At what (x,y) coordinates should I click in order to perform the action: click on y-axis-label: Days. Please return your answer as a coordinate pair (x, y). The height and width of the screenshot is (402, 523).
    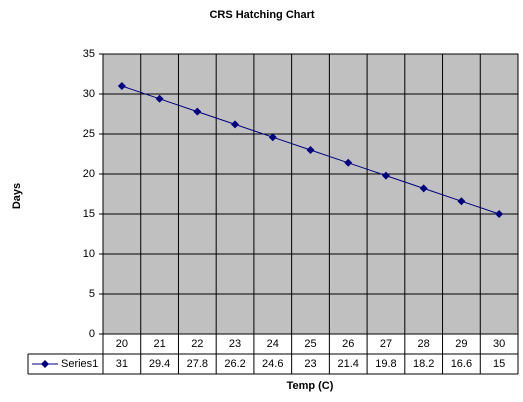
    Looking at the image, I should click on (17, 196).